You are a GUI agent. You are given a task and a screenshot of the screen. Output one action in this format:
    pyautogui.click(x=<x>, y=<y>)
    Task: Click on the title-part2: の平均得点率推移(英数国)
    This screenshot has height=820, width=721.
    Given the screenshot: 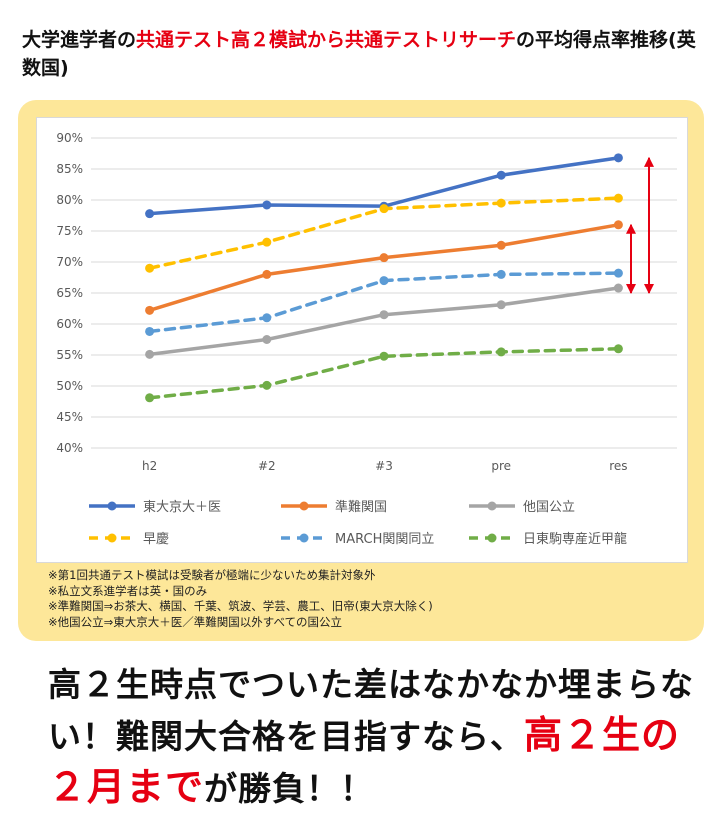 What is the action you would take?
    pyautogui.click(x=359, y=54)
    